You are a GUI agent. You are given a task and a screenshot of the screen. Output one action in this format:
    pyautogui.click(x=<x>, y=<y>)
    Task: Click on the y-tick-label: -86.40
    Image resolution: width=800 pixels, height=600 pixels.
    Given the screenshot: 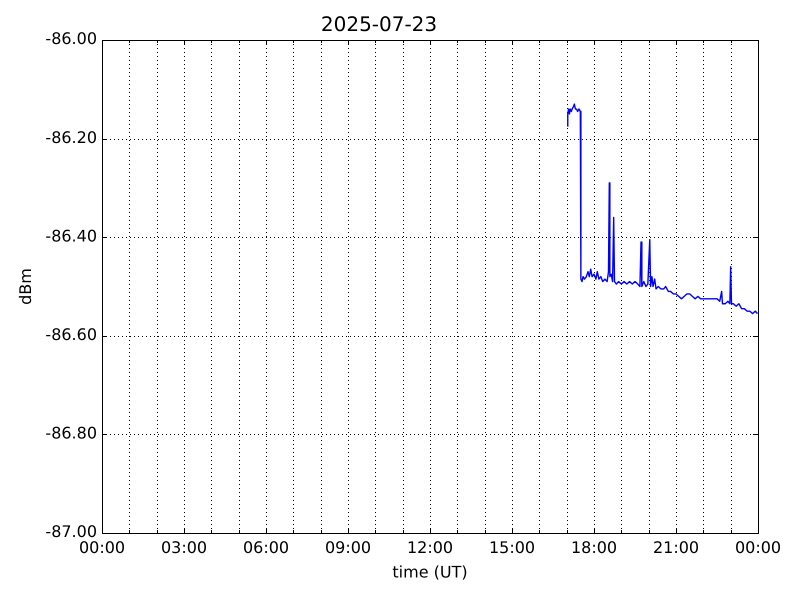 What is the action you would take?
    pyautogui.click(x=71, y=236)
    